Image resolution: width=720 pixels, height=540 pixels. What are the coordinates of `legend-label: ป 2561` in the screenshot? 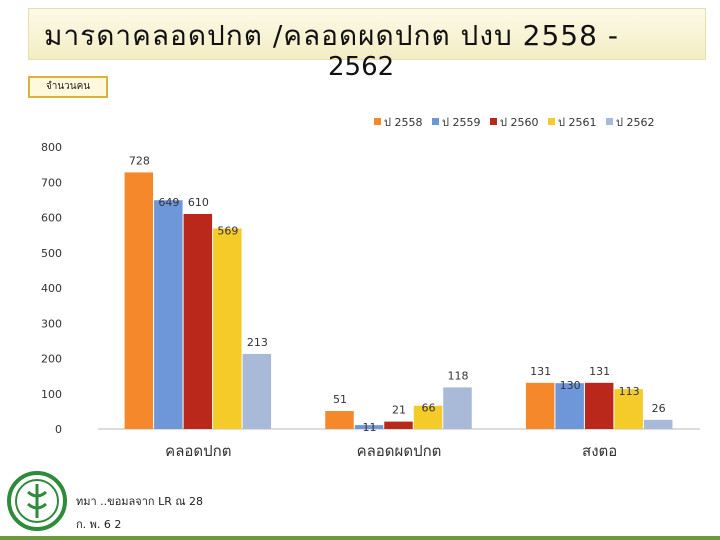 It's located at (577, 122).